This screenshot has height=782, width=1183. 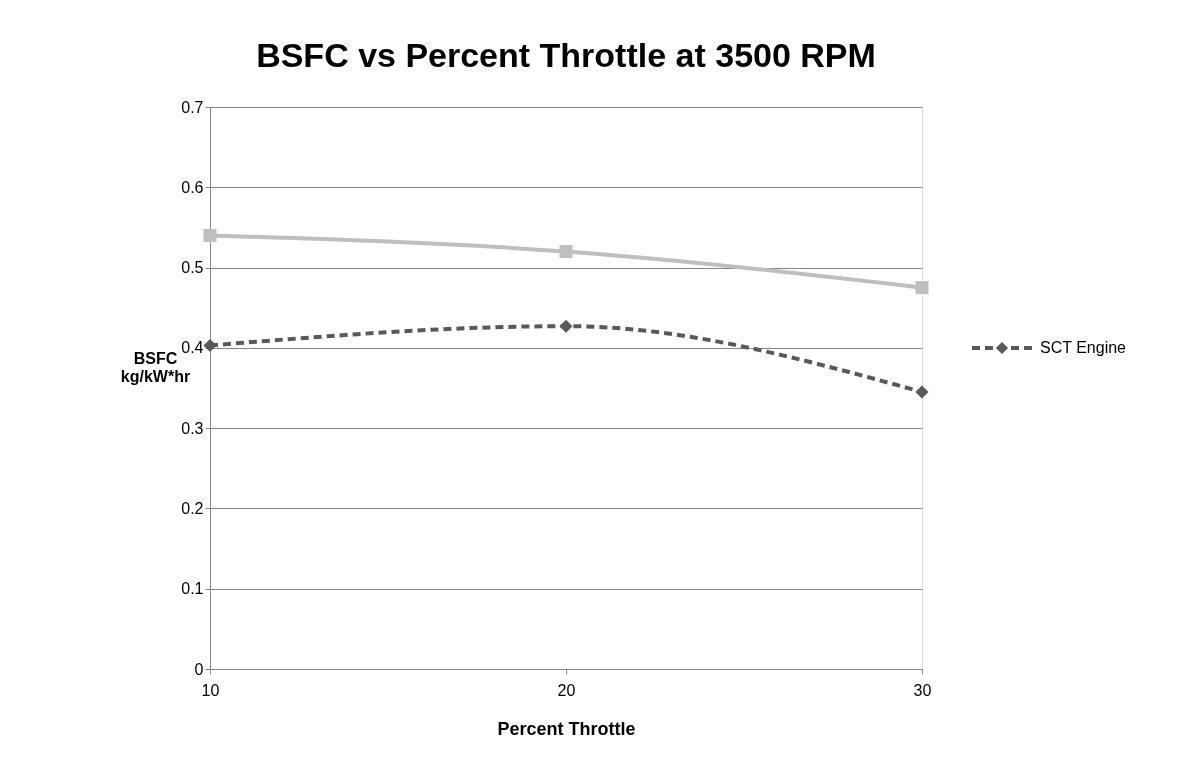 What do you see at coordinates (566, 55) in the screenshot?
I see `chart-title: BSFC vs Percent Throttle at 3500 RPM` at bounding box center [566, 55].